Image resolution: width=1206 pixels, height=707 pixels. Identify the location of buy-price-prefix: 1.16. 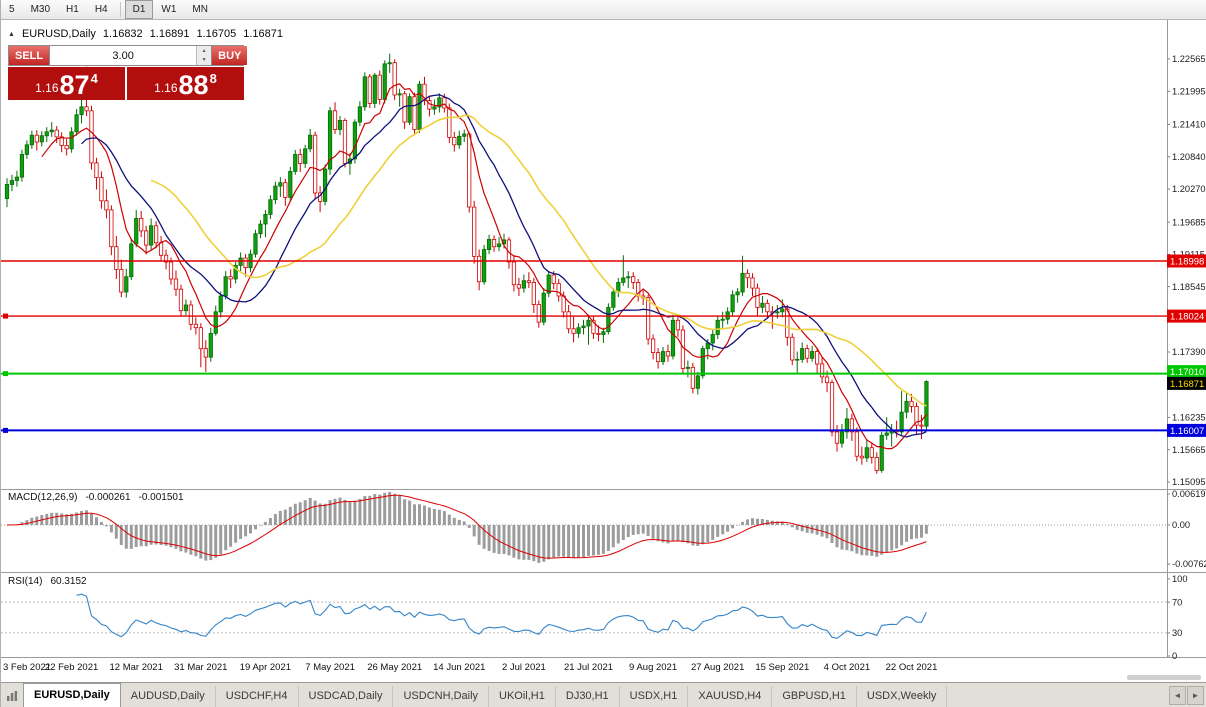
(166, 88).